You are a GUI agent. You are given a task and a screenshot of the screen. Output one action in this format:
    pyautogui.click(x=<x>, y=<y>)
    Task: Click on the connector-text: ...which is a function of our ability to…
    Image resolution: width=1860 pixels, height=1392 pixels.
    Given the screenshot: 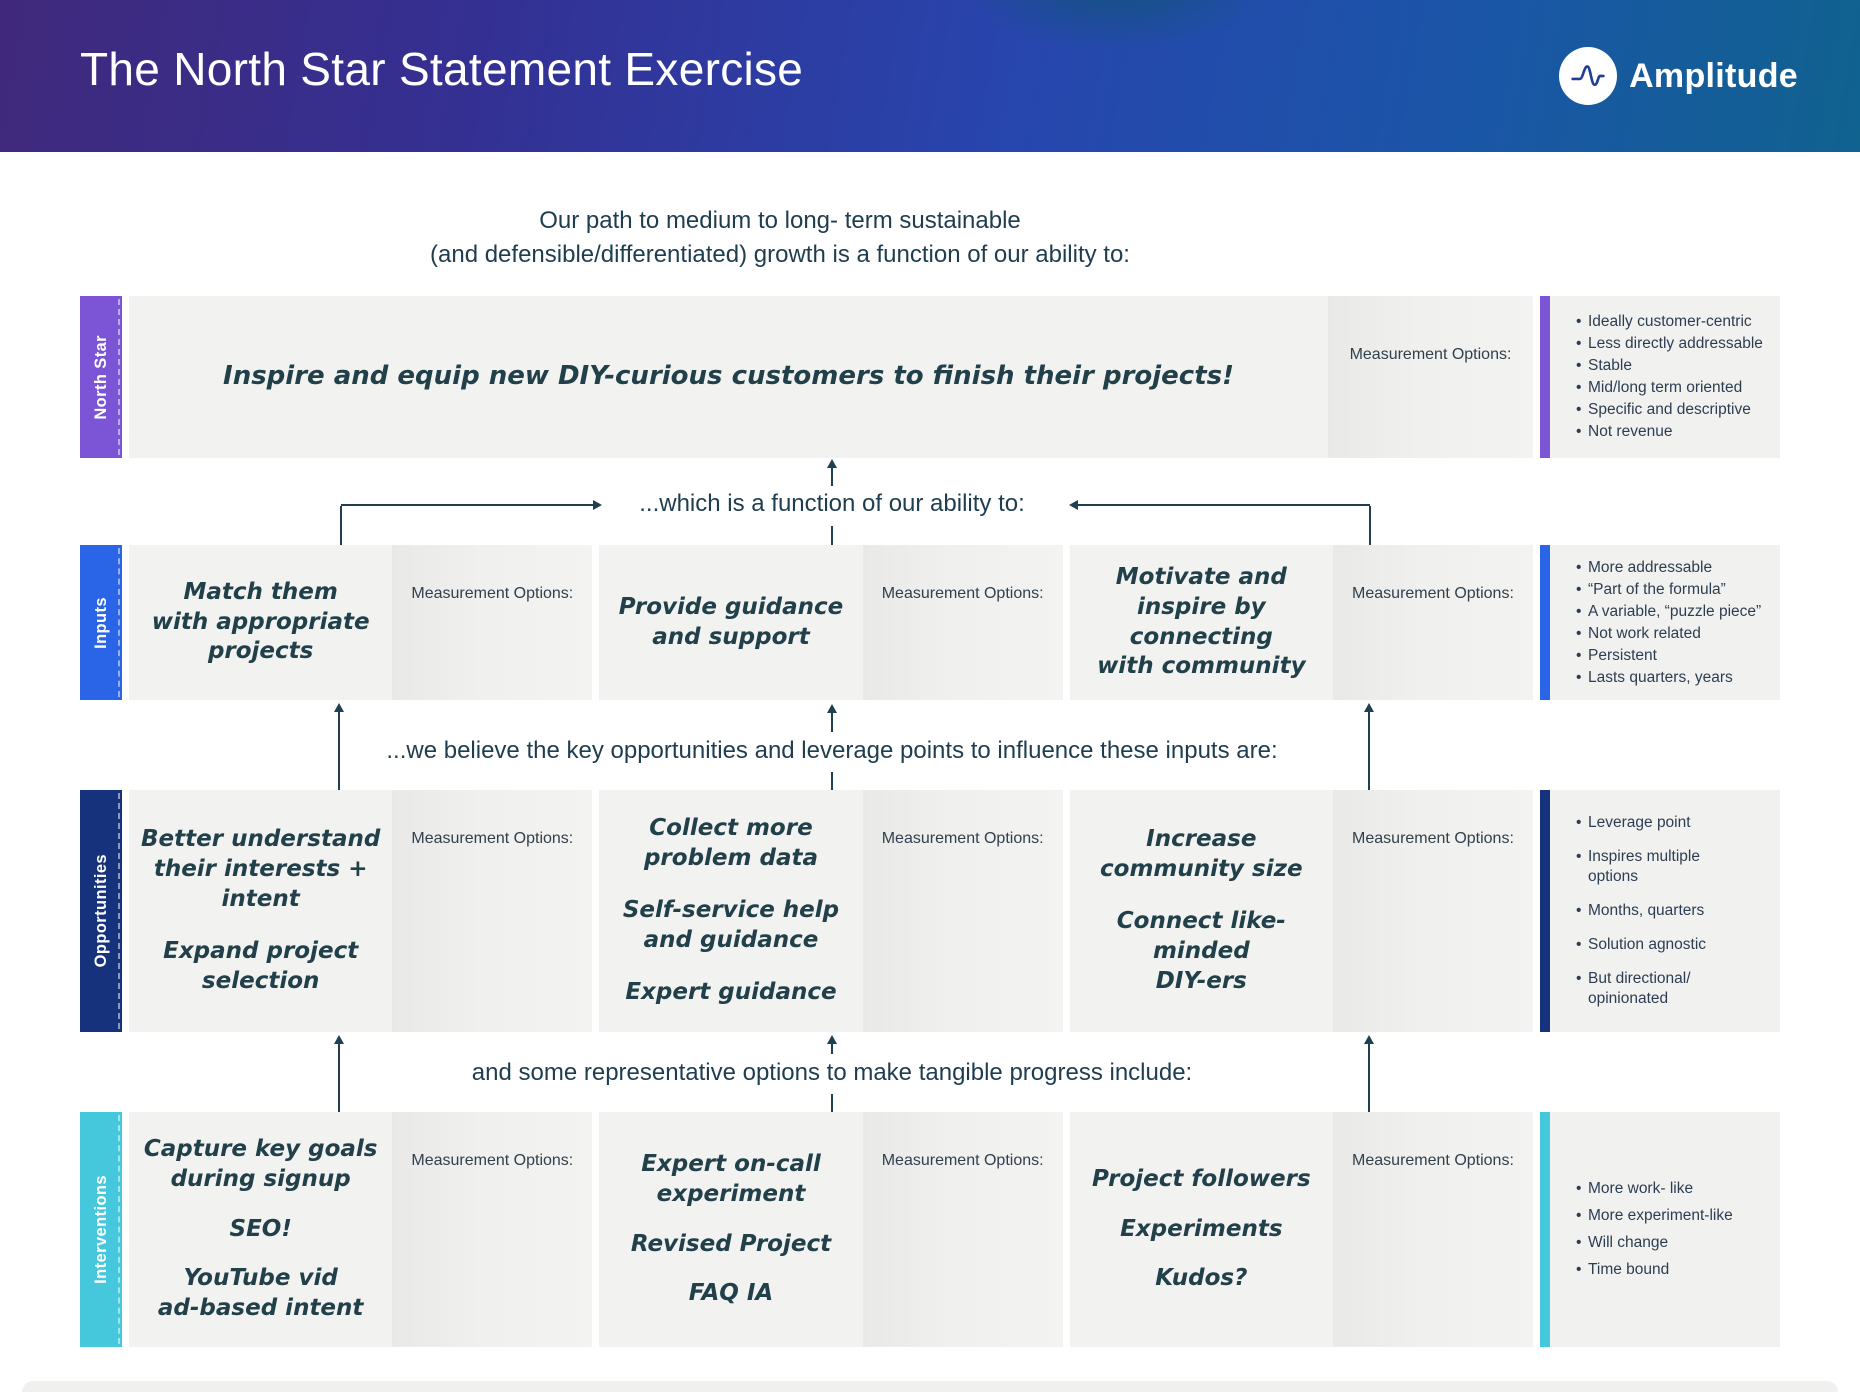 What is the action you would take?
    pyautogui.click(x=832, y=503)
    